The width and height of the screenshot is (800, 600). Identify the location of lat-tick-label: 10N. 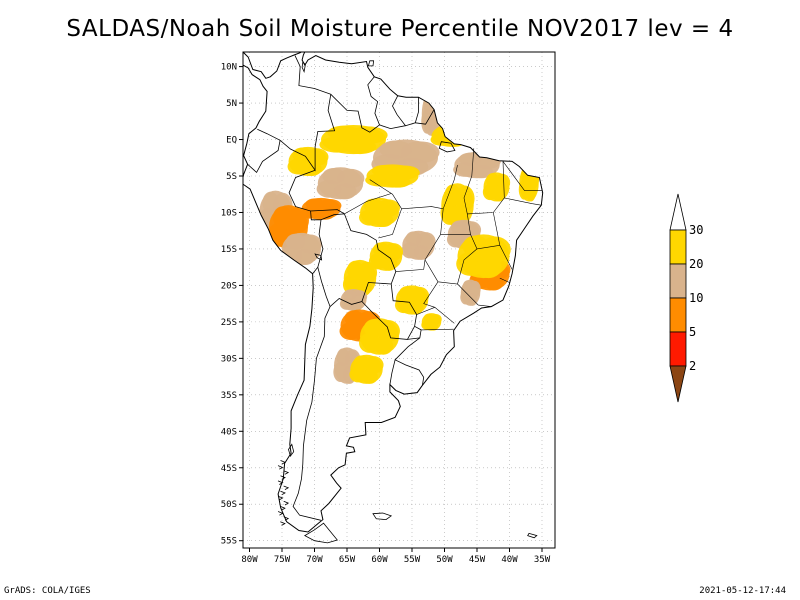
(229, 68).